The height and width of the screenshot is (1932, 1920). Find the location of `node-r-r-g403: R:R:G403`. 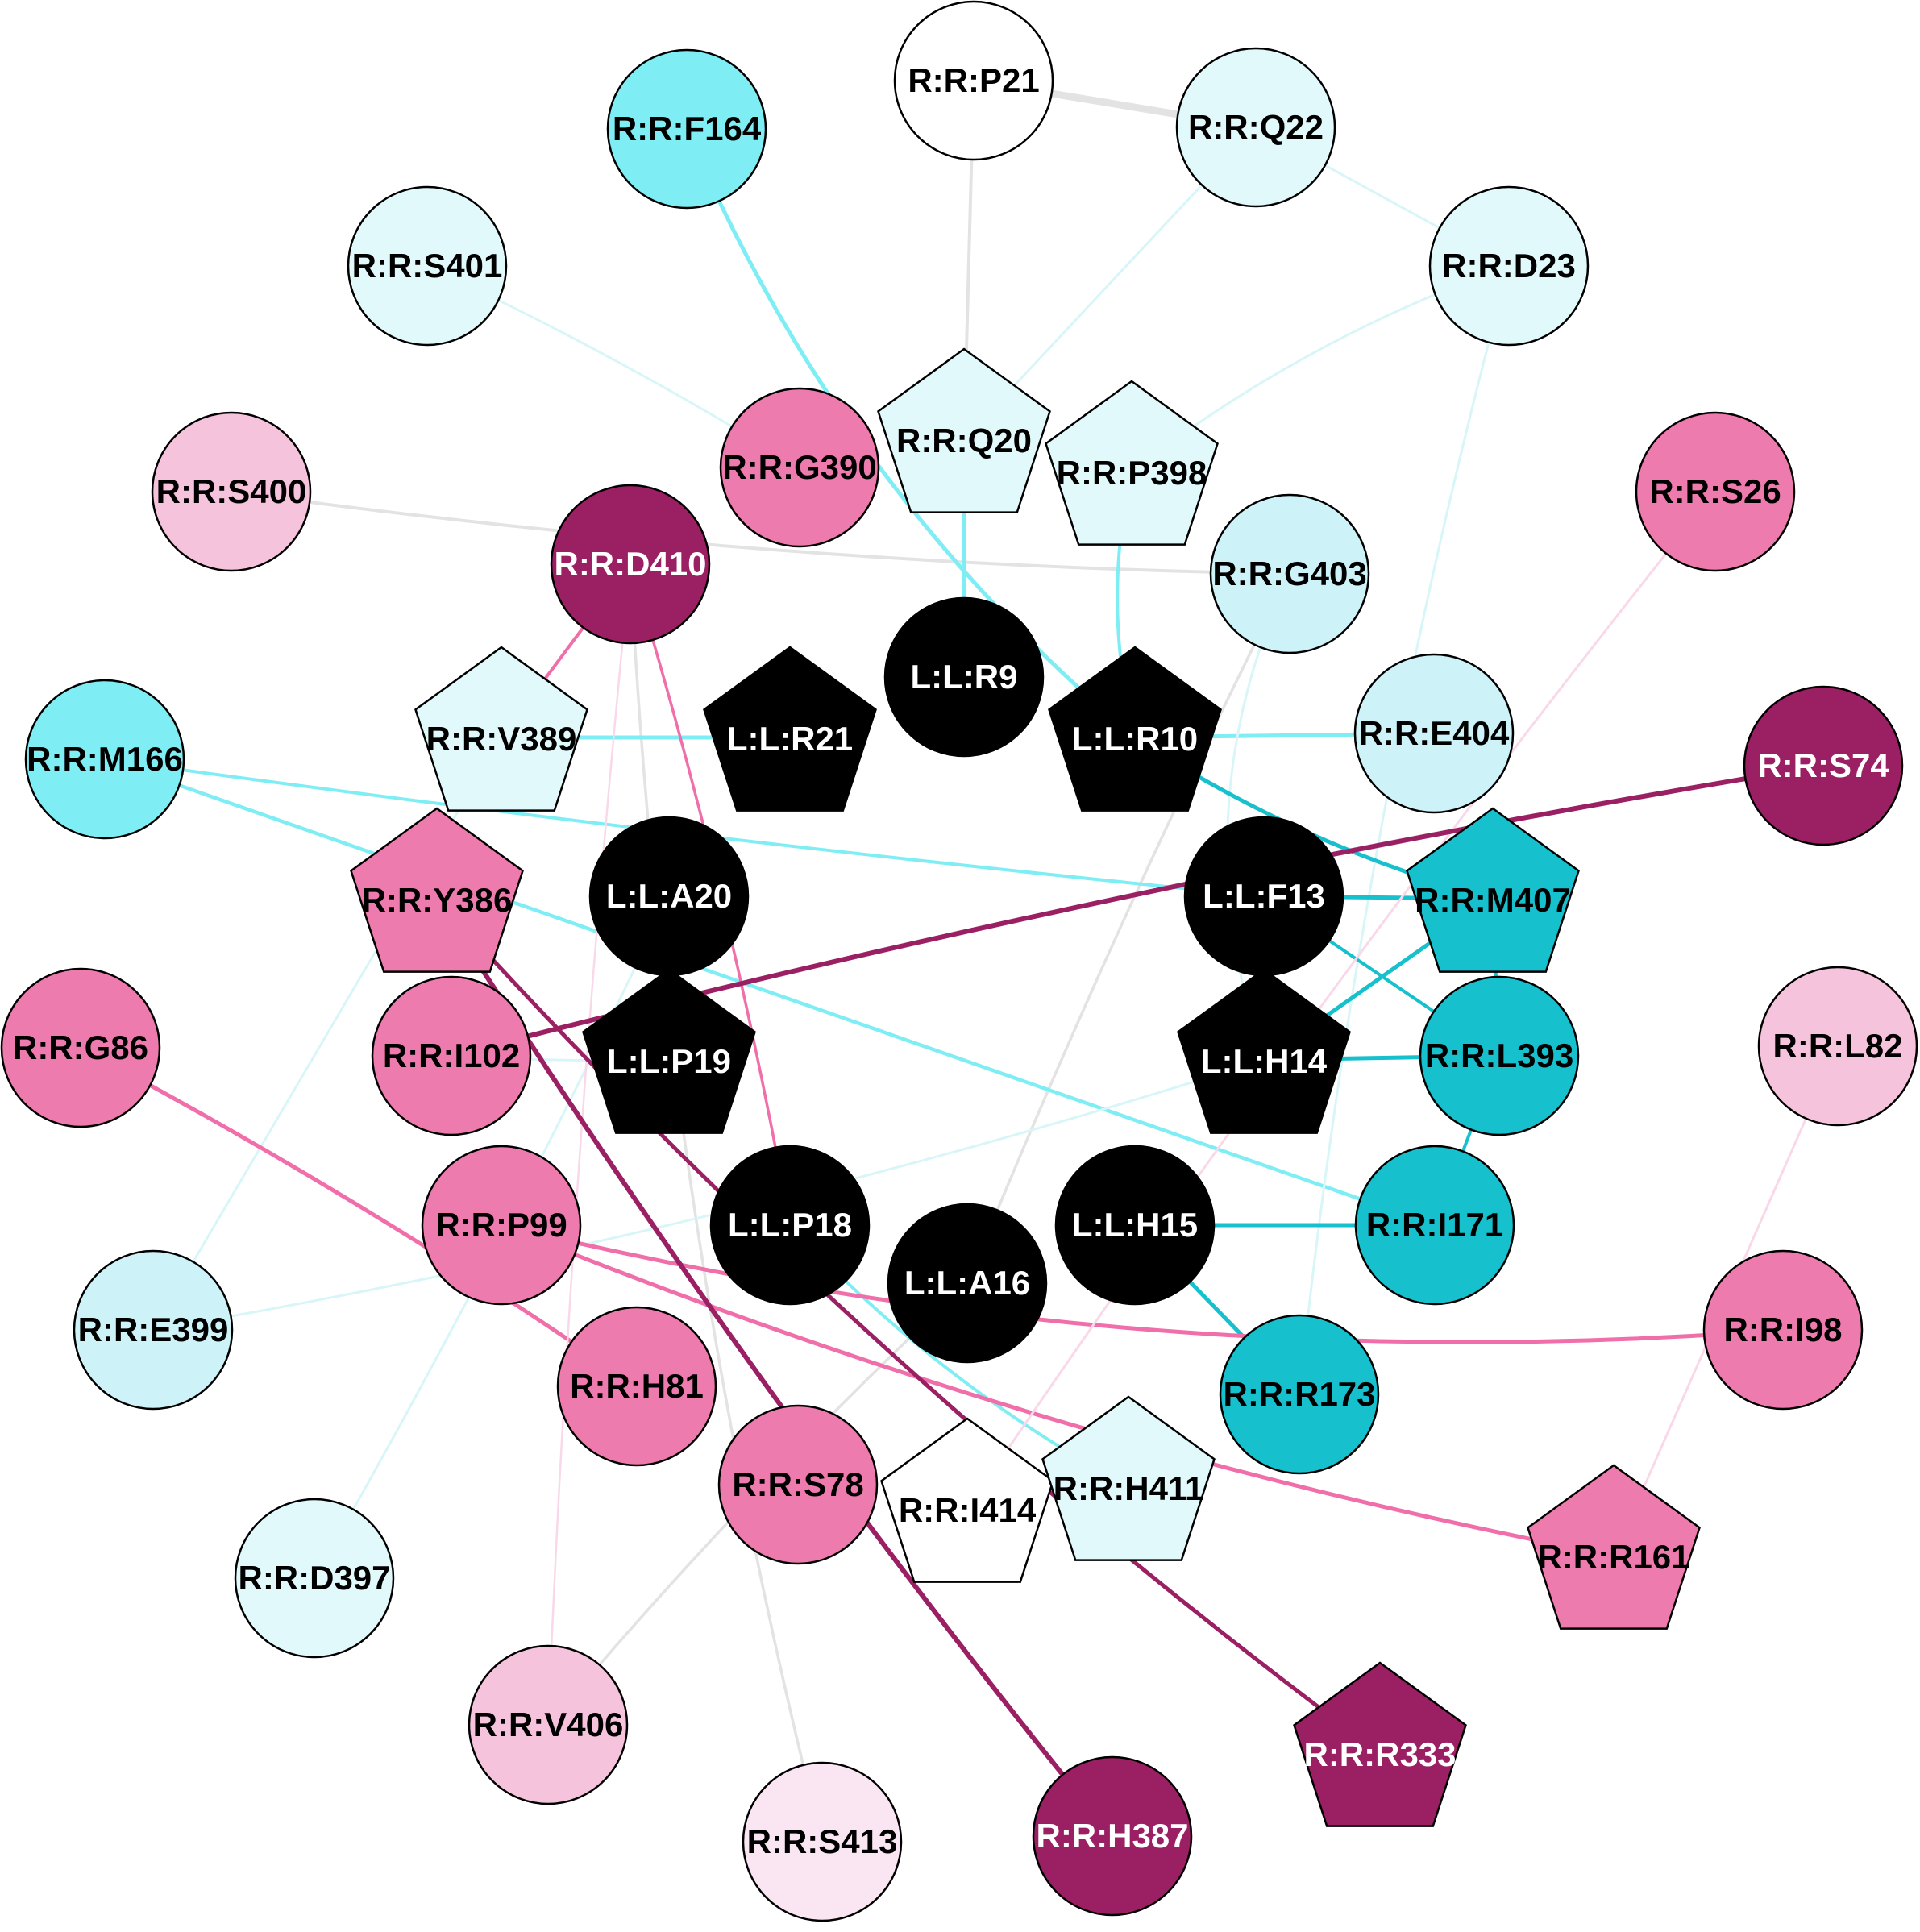

node-r-r-g403: R:R:G403 is located at coordinates (1289, 573).